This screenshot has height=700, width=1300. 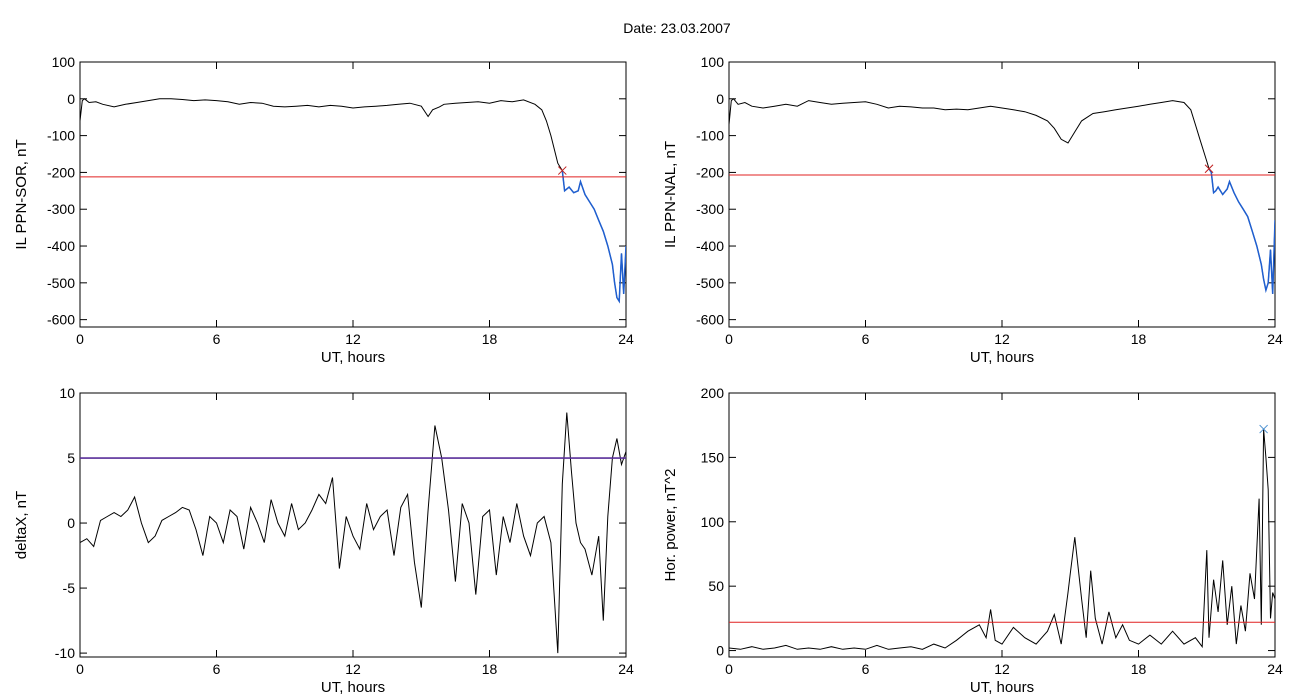 What do you see at coordinates (65, 653) in the screenshot?
I see `y-tick-label: -10` at bounding box center [65, 653].